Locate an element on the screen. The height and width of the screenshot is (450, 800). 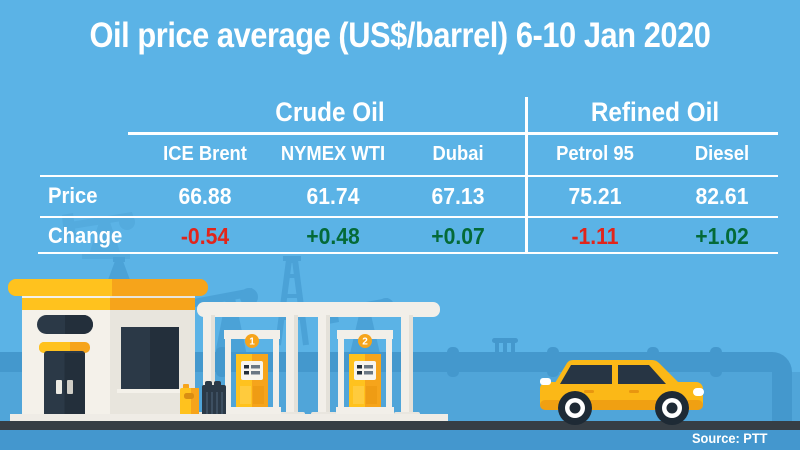
ground is located at coordinates (400, 432).